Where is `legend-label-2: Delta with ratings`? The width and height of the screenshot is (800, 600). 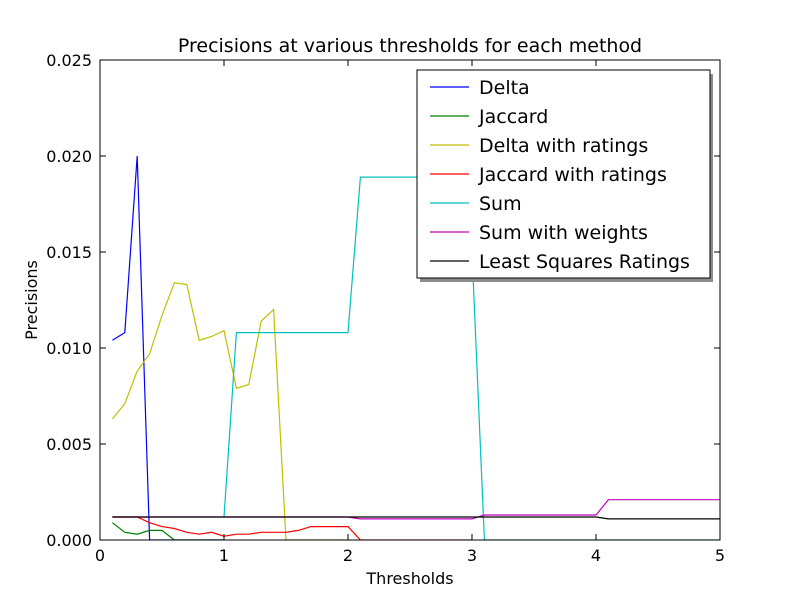
legend-label-2: Delta with ratings is located at coordinates (563, 146).